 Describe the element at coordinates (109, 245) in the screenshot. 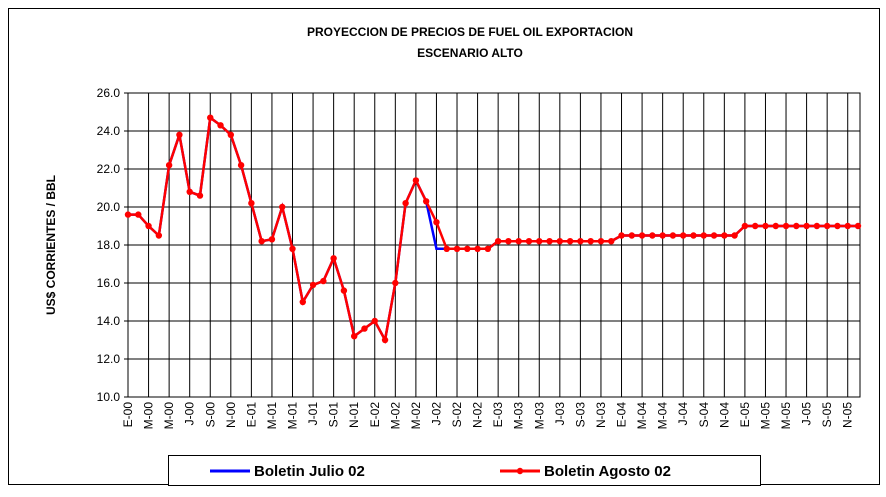

I see `y-tick-label: 18.0` at that location.